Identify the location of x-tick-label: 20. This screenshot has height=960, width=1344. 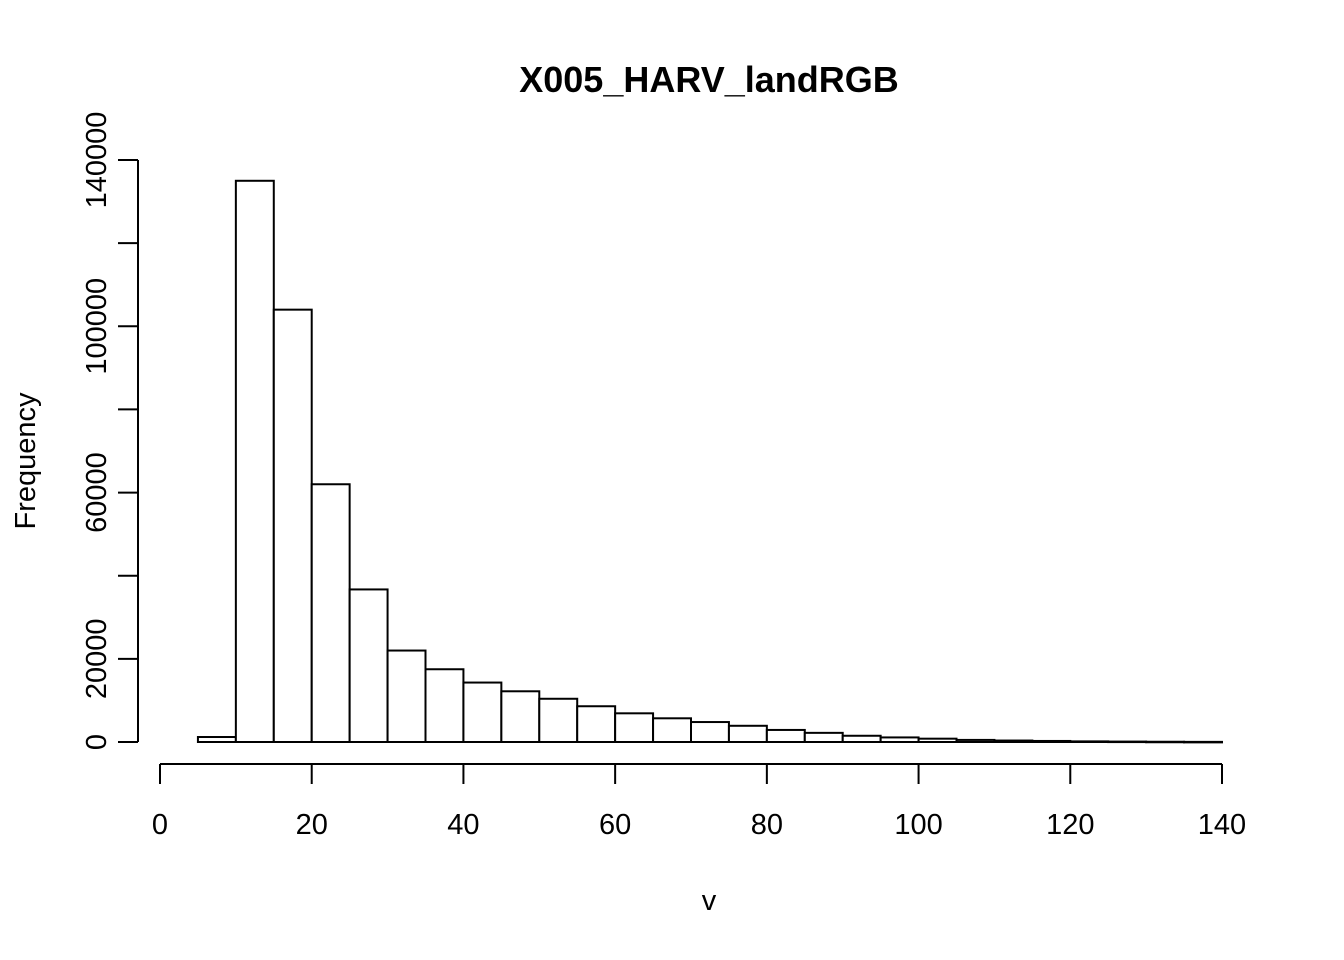
(312, 825).